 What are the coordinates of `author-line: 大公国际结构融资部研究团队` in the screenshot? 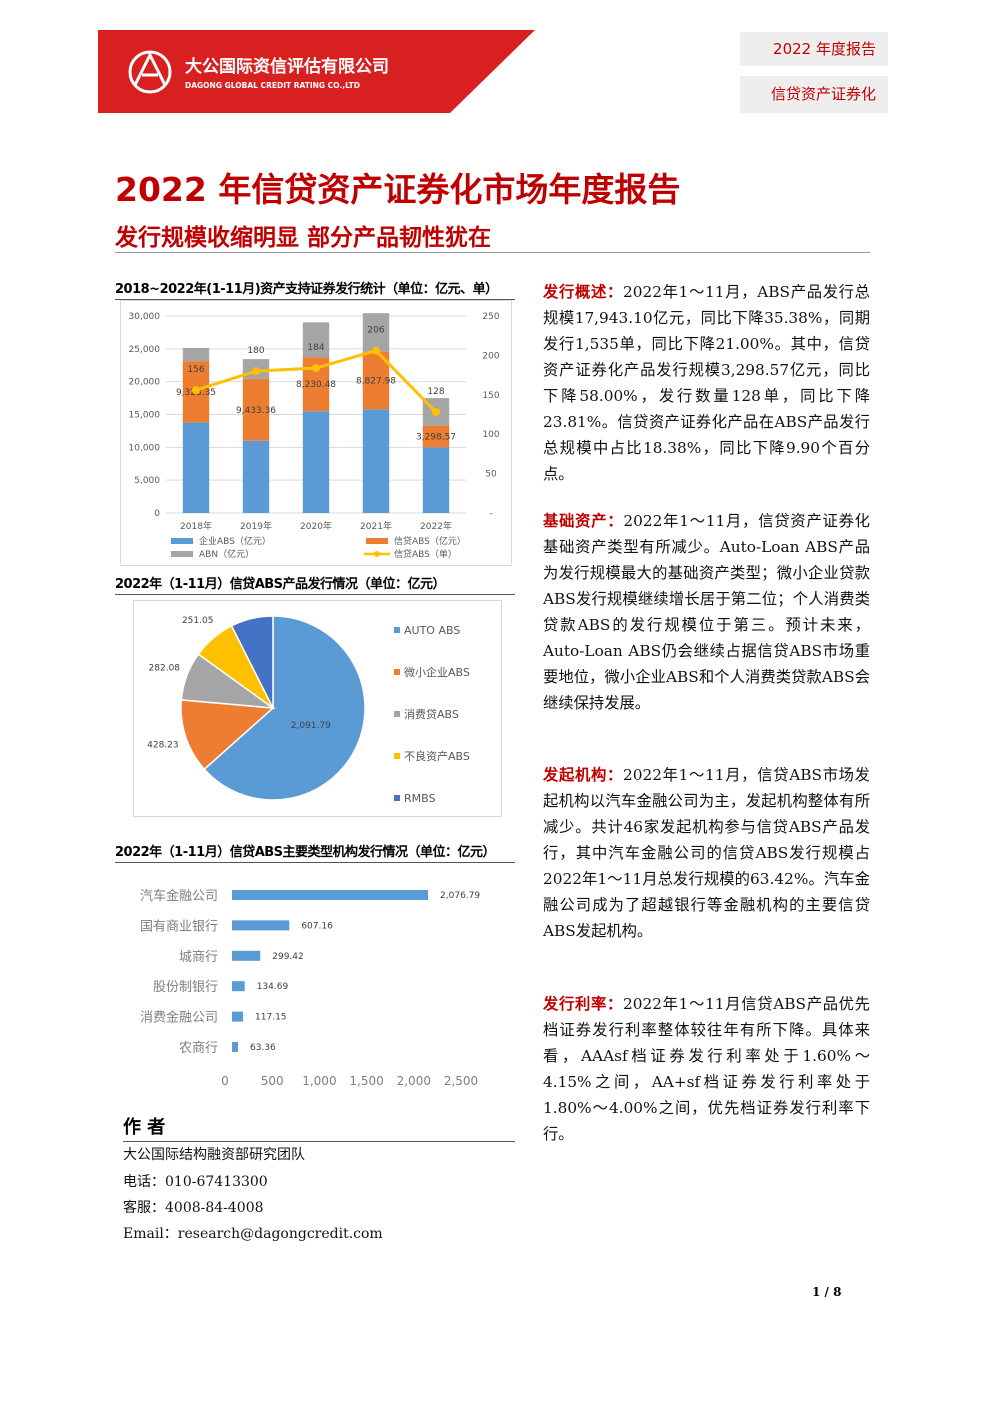 It's located at (214, 1155).